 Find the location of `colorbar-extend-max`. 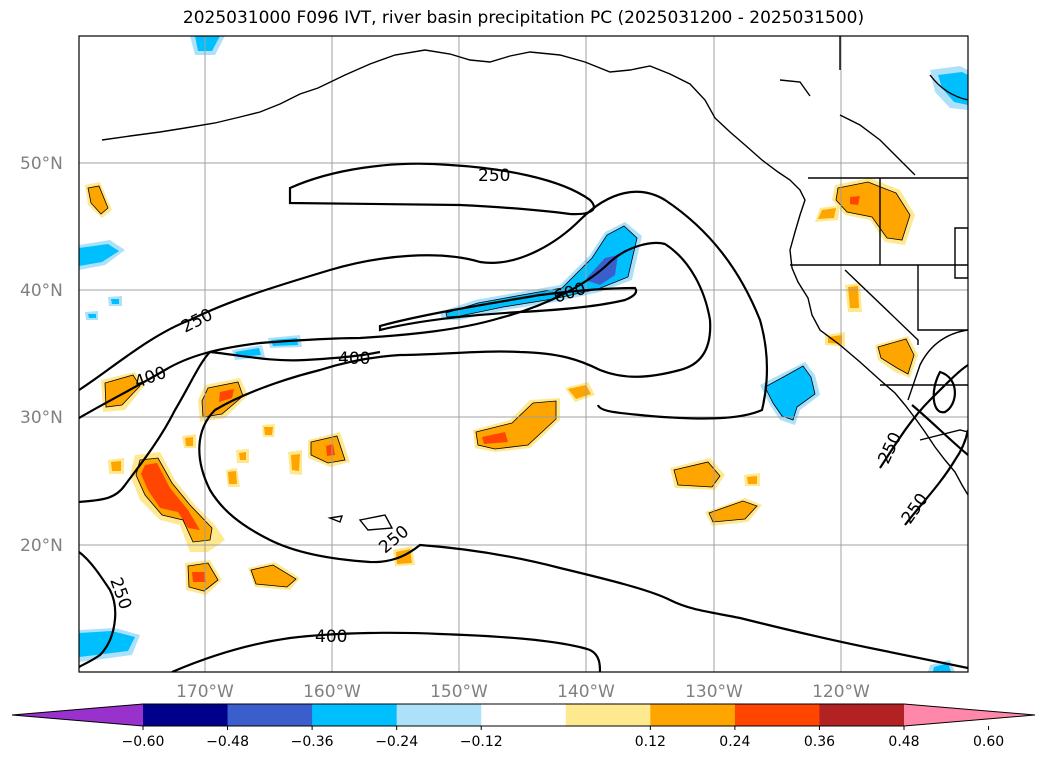

colorbar-extend-max is located at coordinates (969, 715).